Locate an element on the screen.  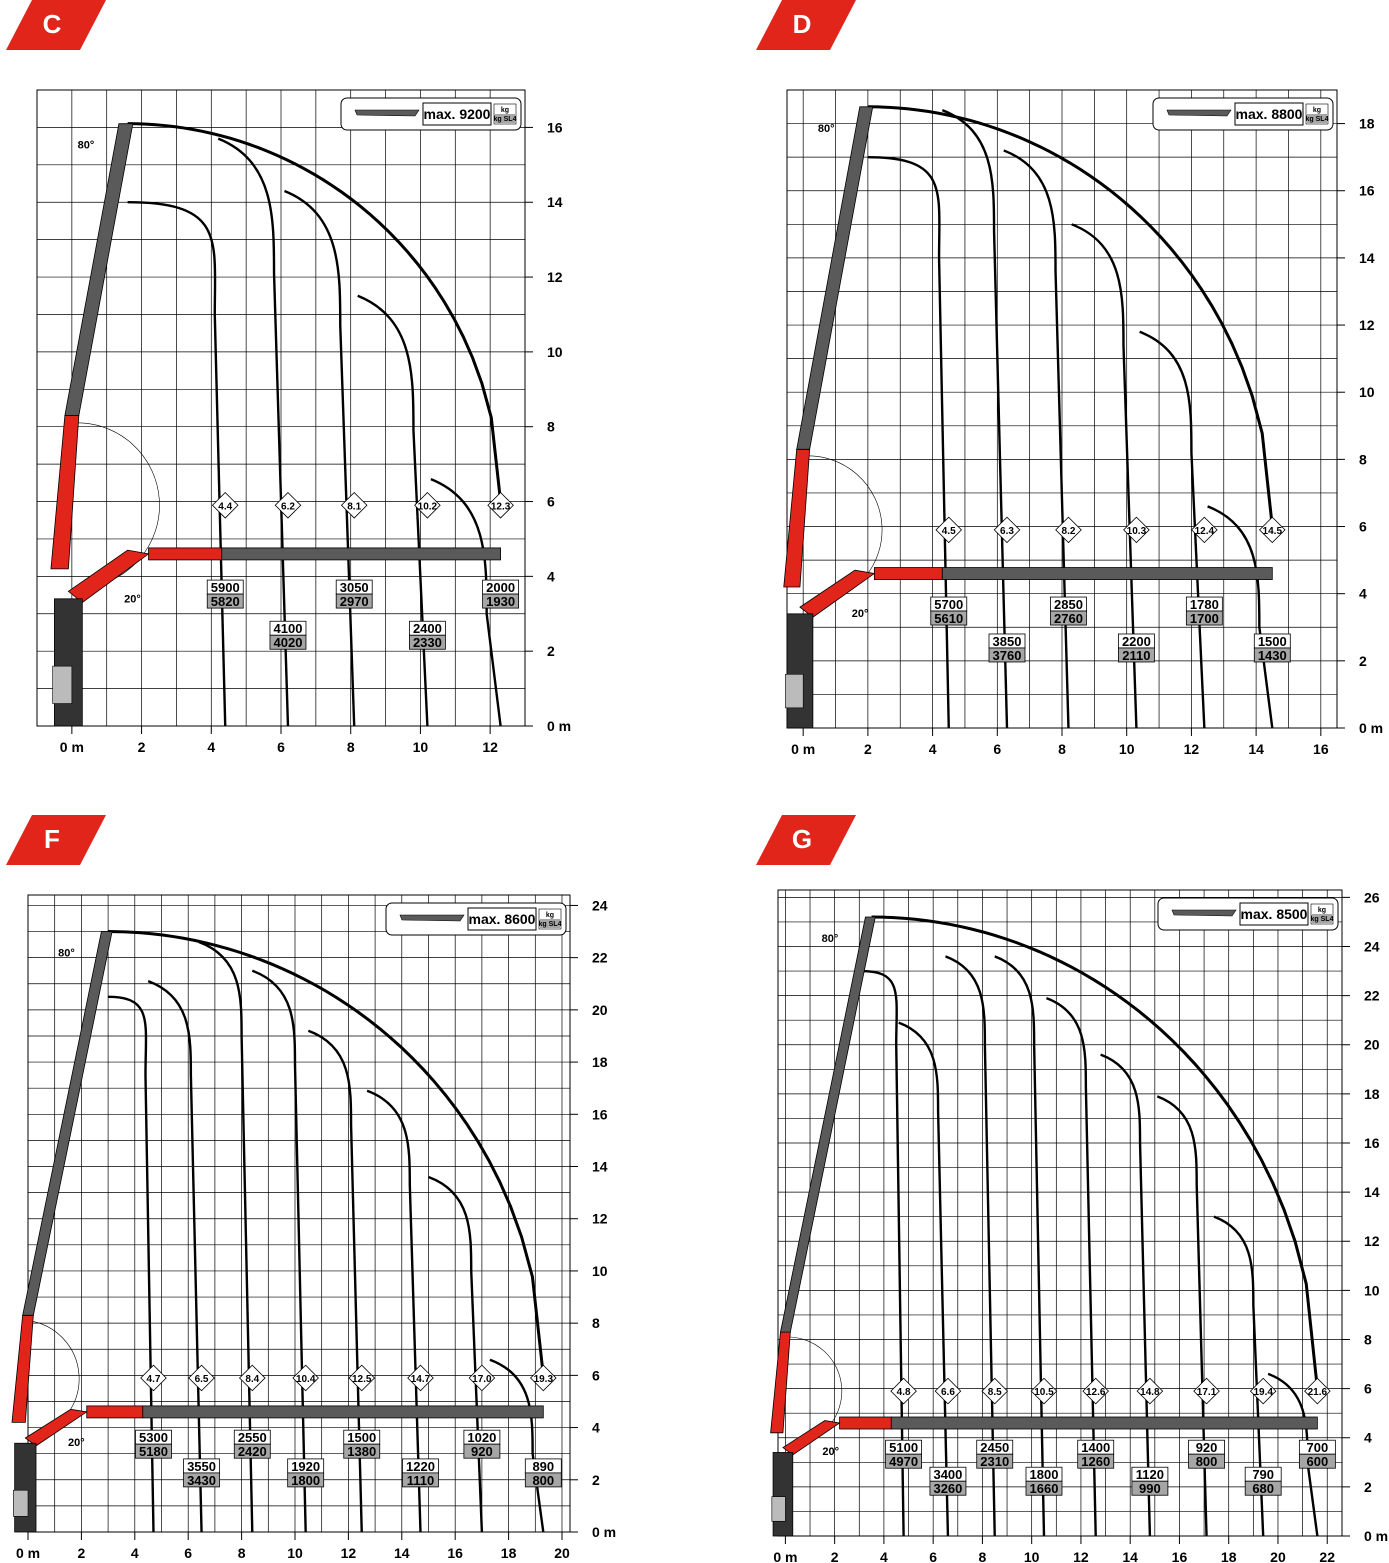
x-tick-label: 20 is located at coordinates (562, 1553).